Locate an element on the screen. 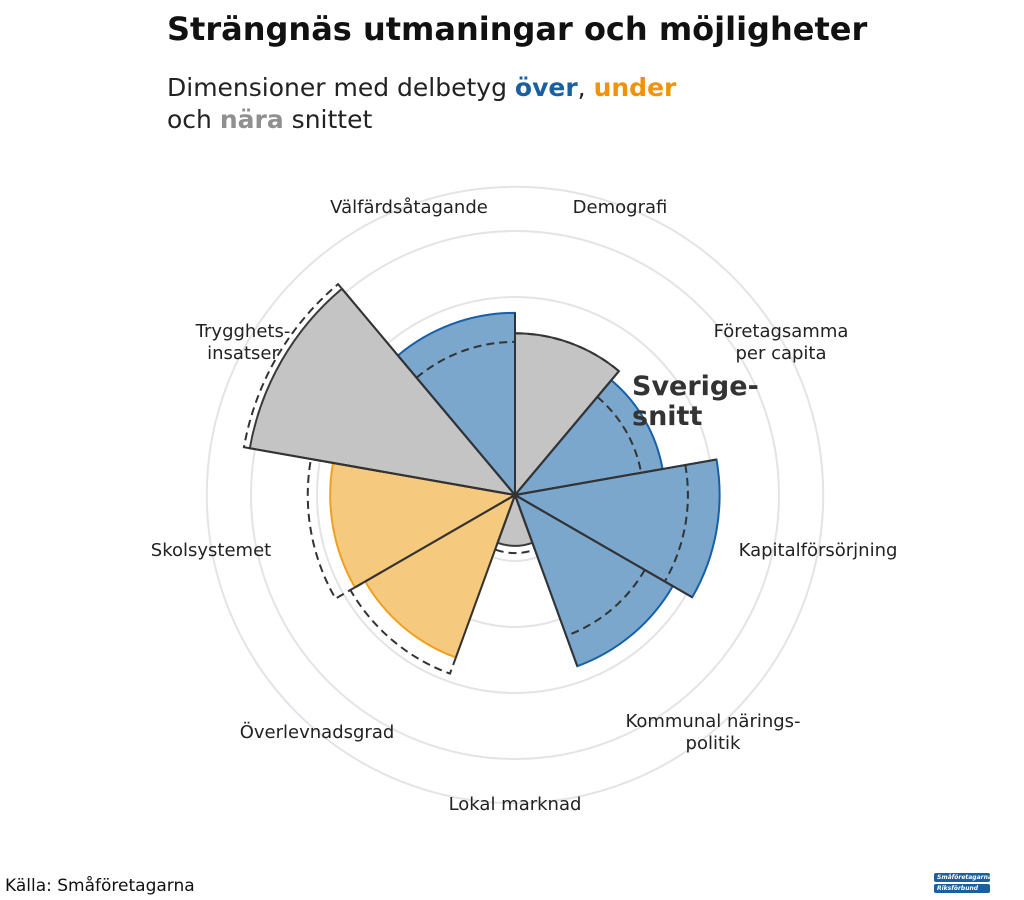 This screenshot has width=1024, height=900. category-label-trygghetsinsatser: Trygghets- insatser is located at coordinates (243, 342).